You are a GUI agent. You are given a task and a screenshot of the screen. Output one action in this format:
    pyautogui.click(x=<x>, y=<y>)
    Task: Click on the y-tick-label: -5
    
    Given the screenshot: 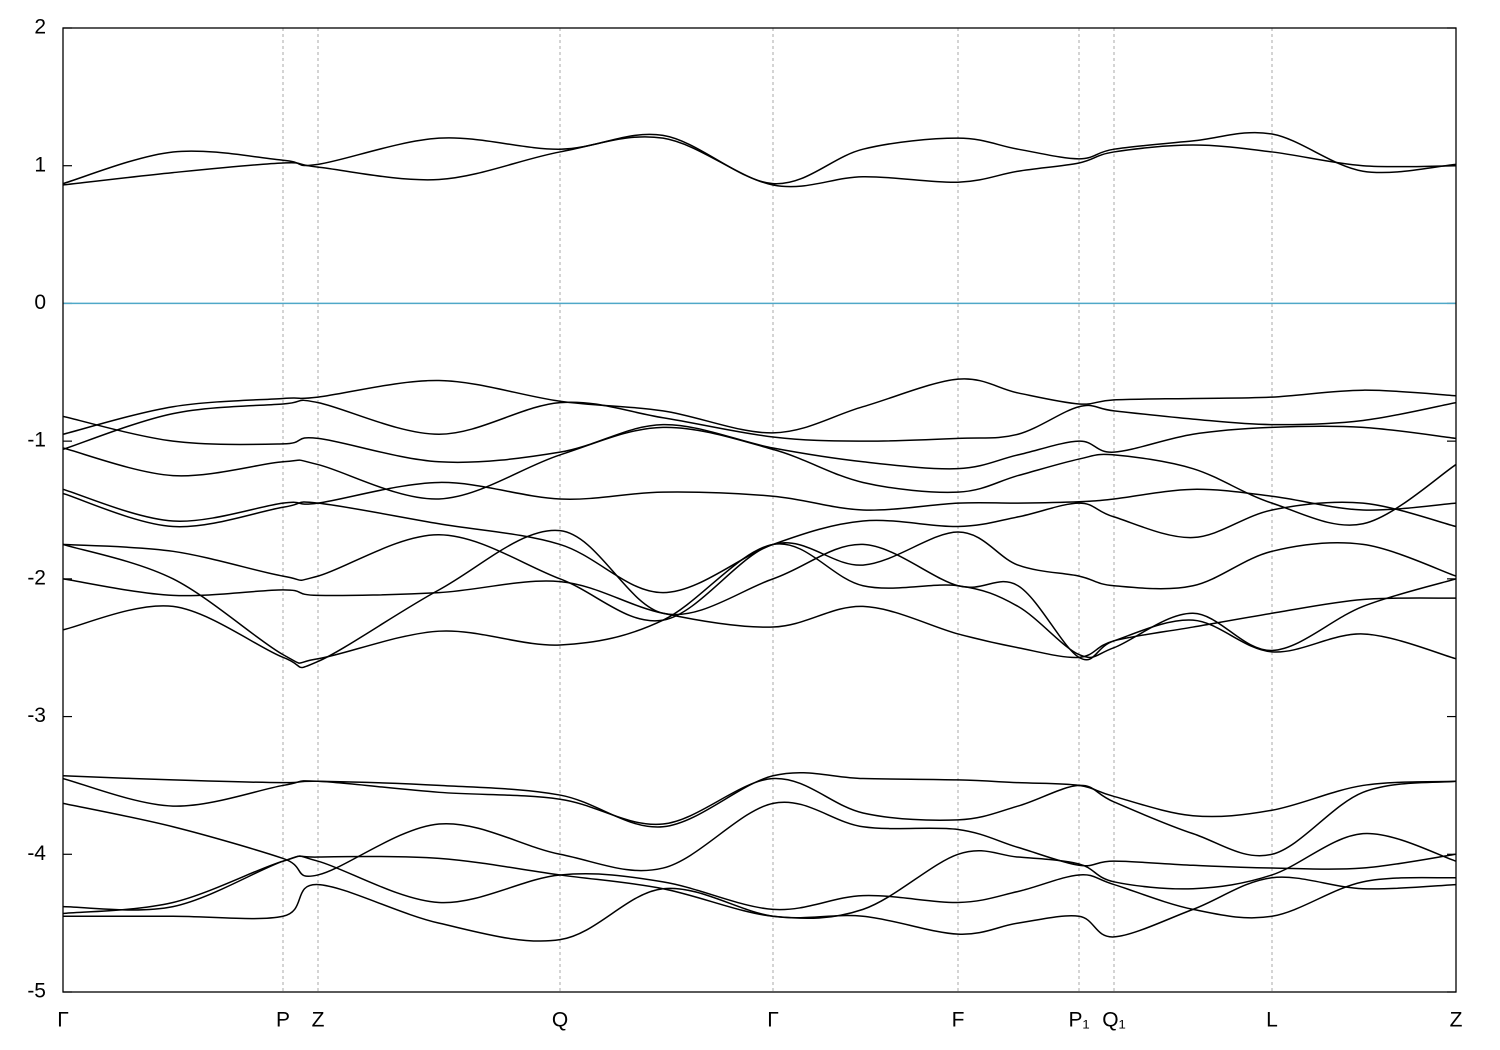 What is the action you would take?
    pyautogui.click(x=36, y=991)
    